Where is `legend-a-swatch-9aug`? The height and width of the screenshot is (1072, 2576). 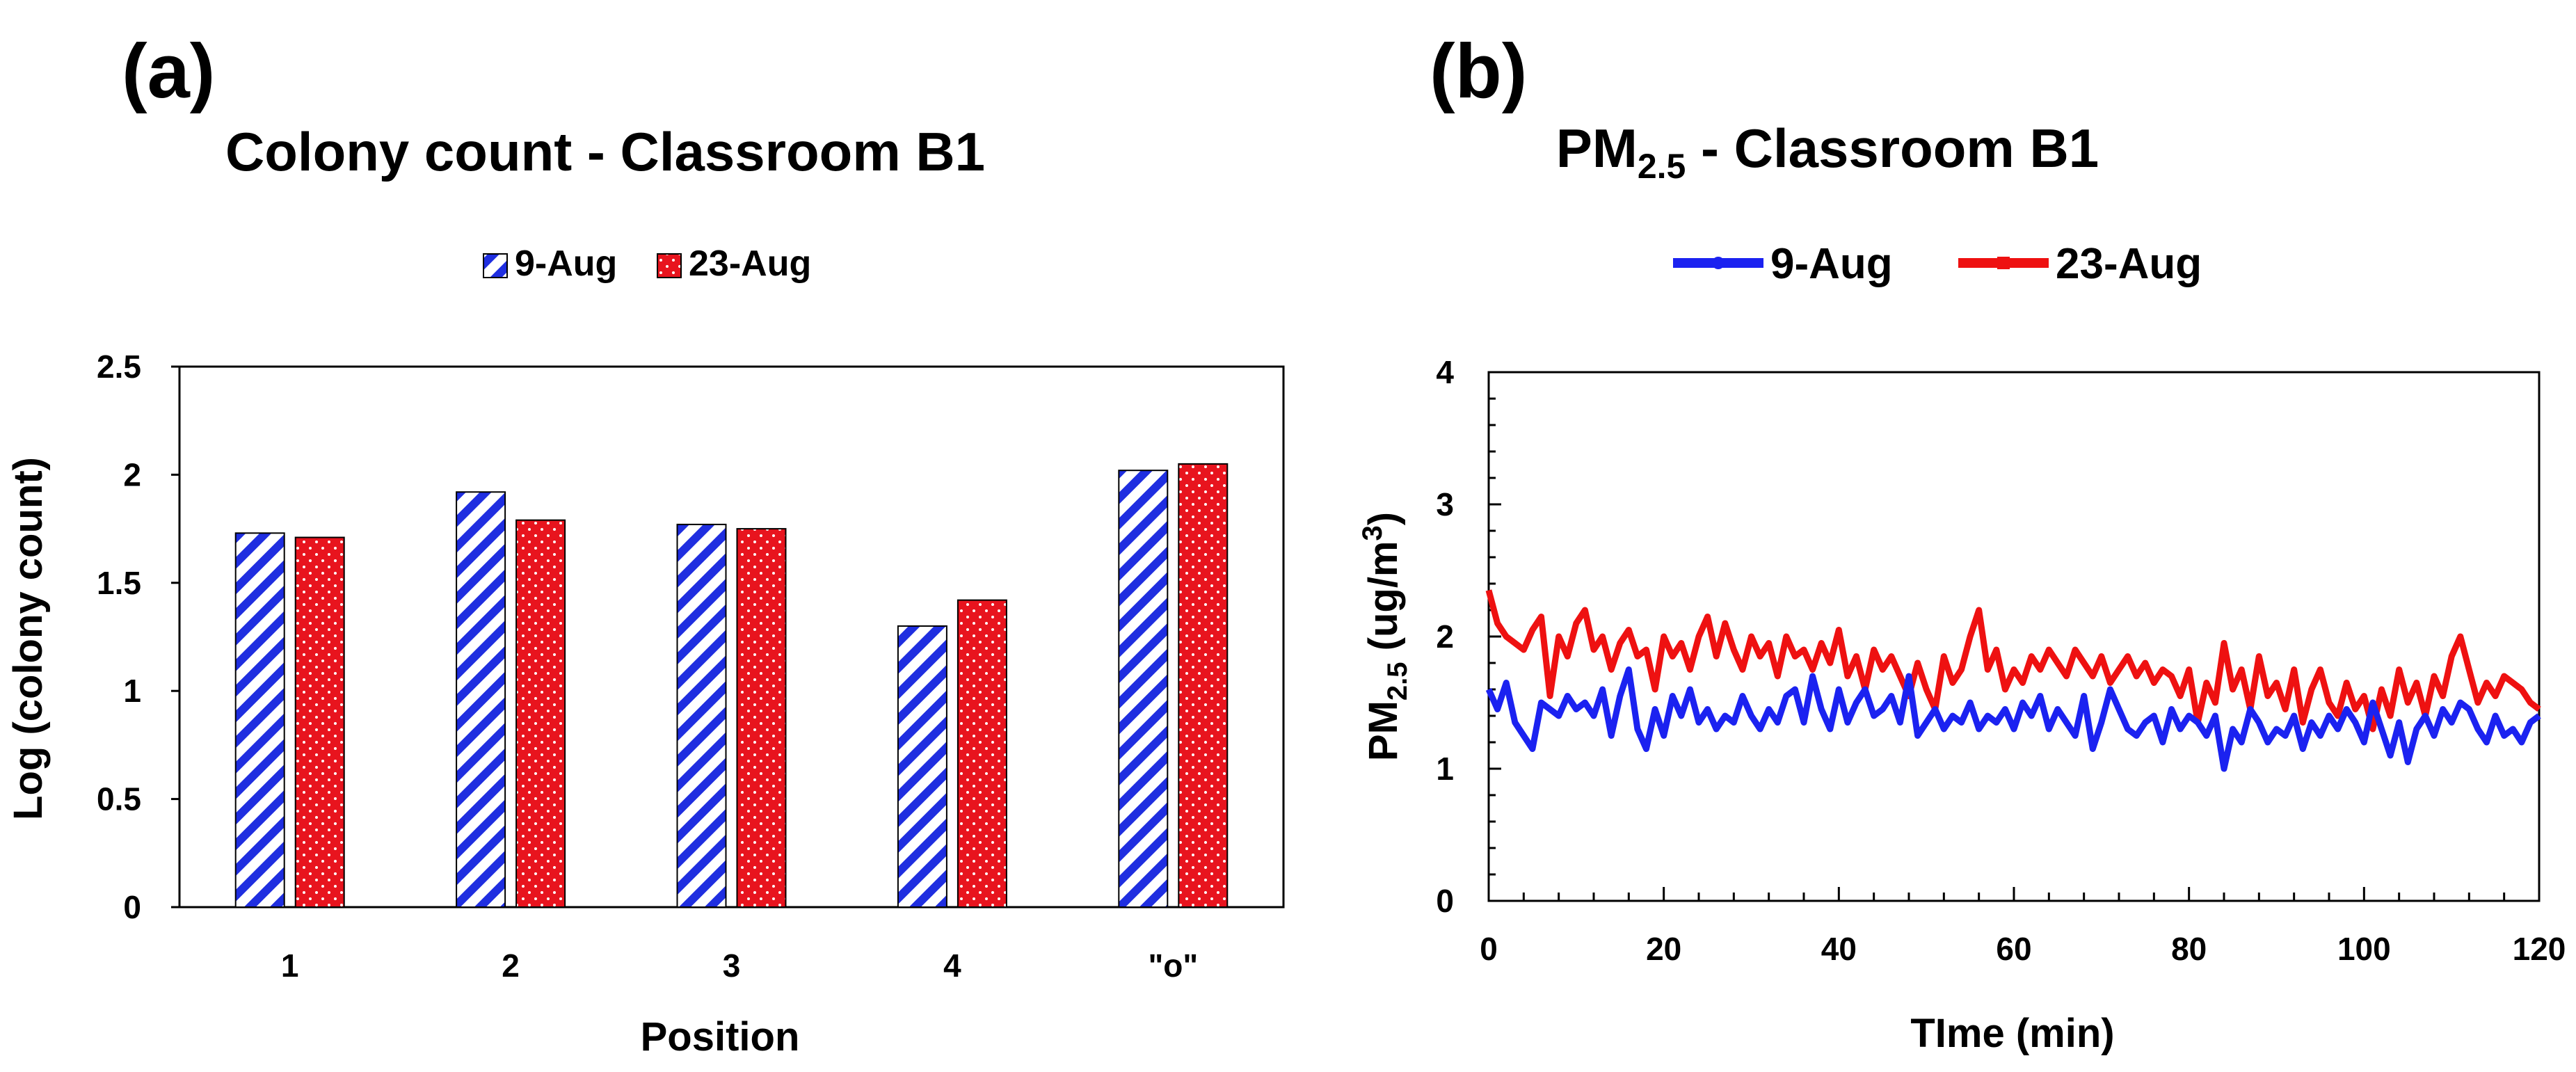 legend-a-swatch-9aug is located at coordinates (495, 265).